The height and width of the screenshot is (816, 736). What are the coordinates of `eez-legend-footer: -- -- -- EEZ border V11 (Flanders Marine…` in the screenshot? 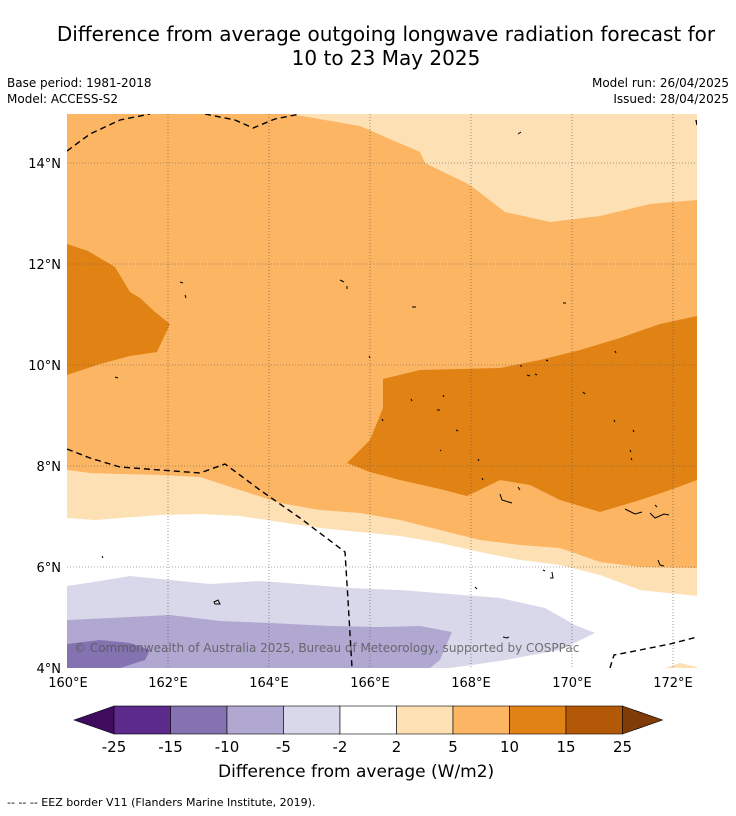 It's located at (161, 802).